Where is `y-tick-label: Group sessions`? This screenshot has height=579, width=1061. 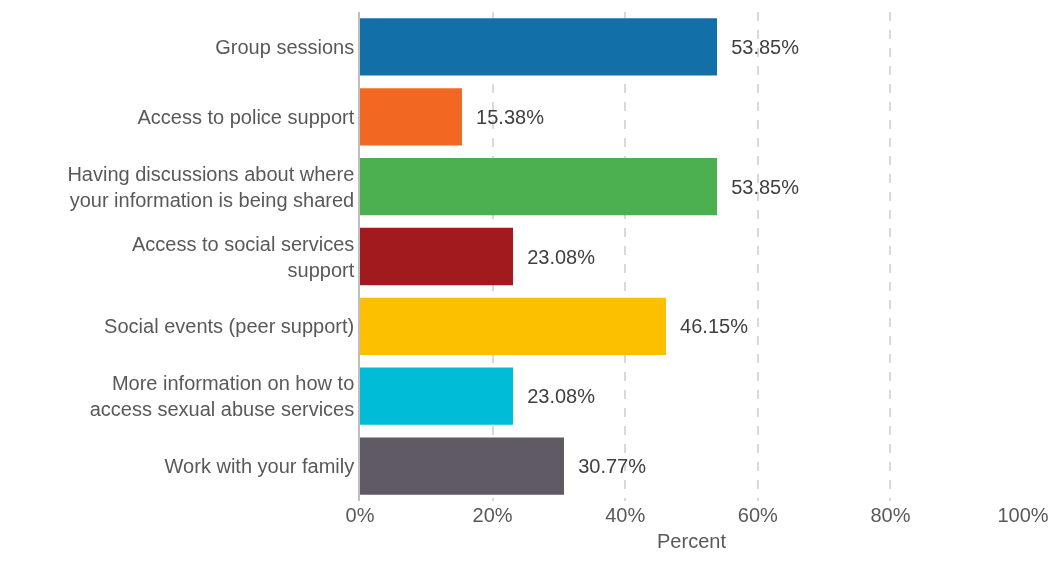
y-tick-label: Group sessions is located at coordinates (285, 46).